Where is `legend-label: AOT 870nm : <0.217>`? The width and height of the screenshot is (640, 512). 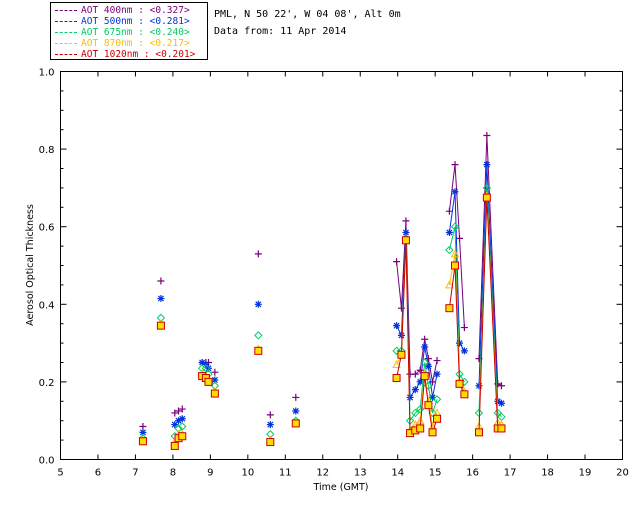
legend-label: AOT 870nm : <0.217> is located at coordinates (135, 43).